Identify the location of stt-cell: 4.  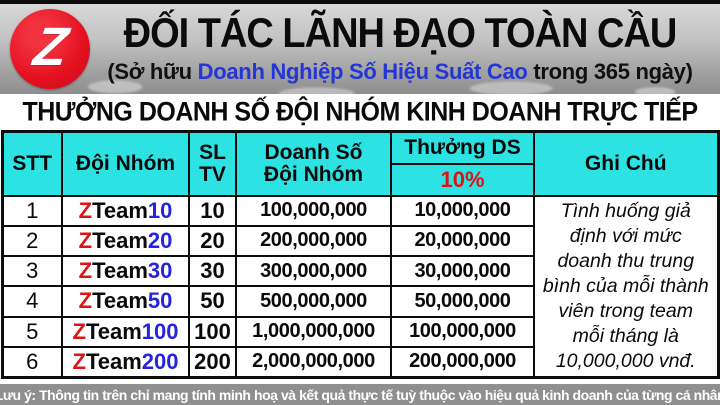
(32, 301).